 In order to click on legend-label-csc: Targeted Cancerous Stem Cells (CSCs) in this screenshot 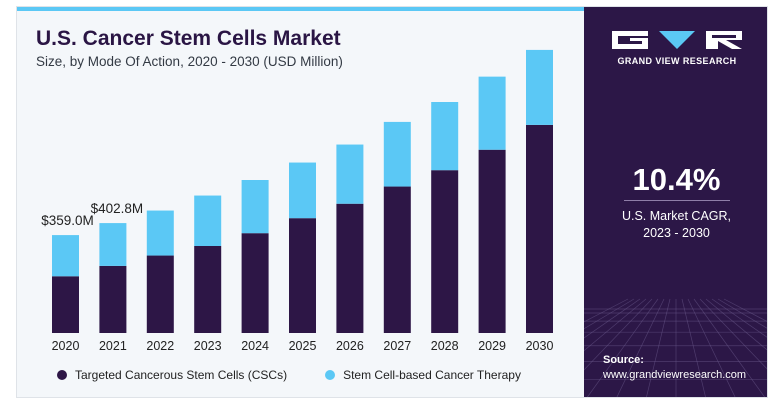, I will do `click(181, 375)`.